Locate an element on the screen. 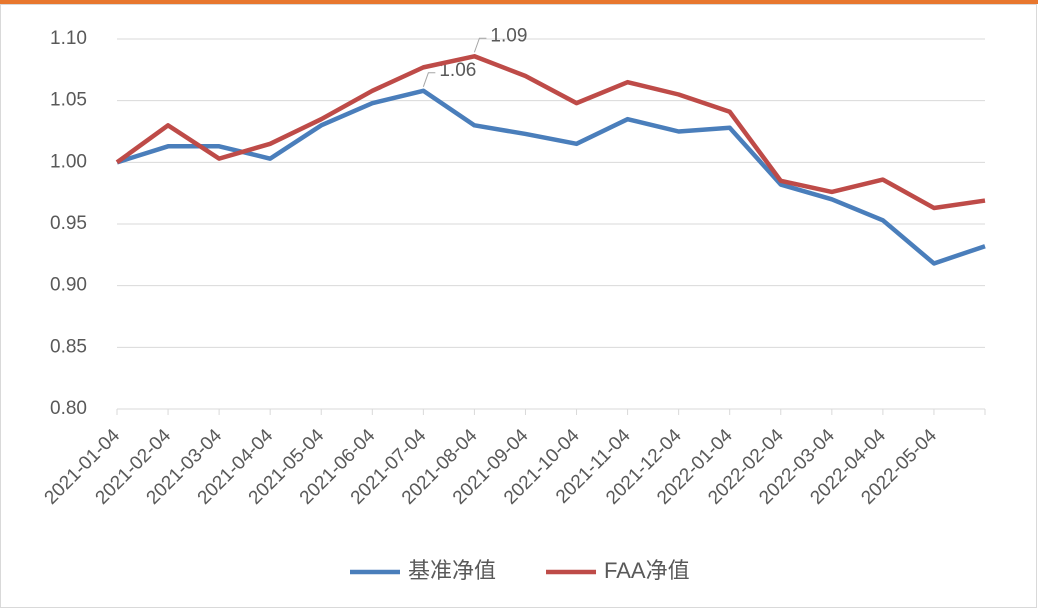 This screenshot has height=609, width=1038. value-label: 1.09 is located at coordinates (508, 35).